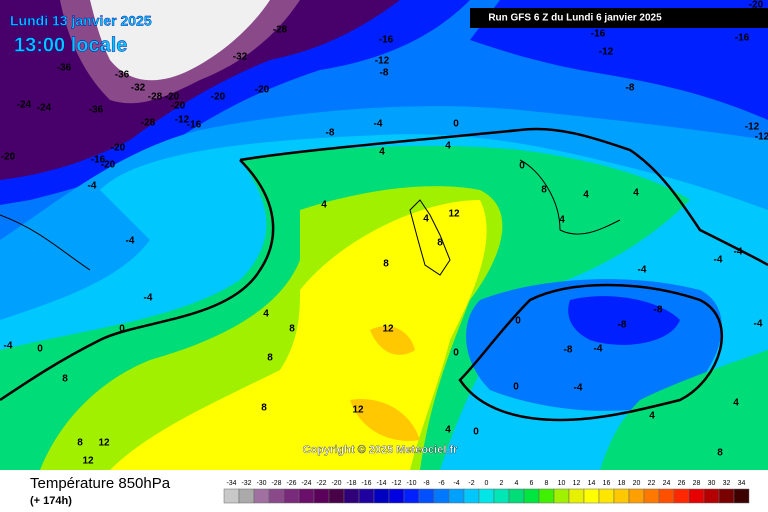 The image size is (768, 512). What do you see at coordinates (487, 483) in the screenshot?
I see `legend-label: 0` at bounding box center [487, 483].